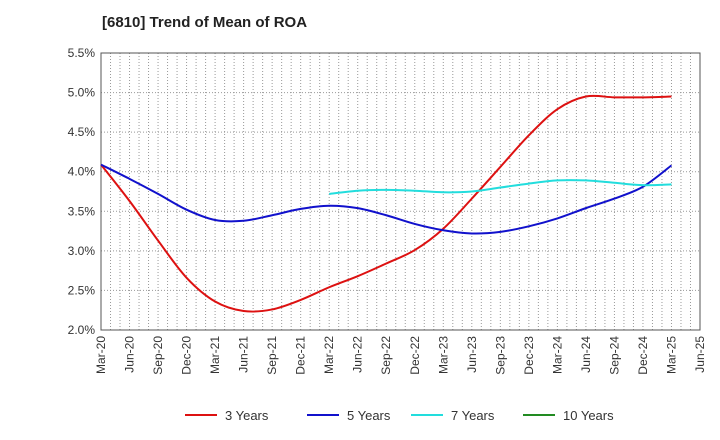  I want to click on x-tick-label: Sep-20, so click(158, 355).